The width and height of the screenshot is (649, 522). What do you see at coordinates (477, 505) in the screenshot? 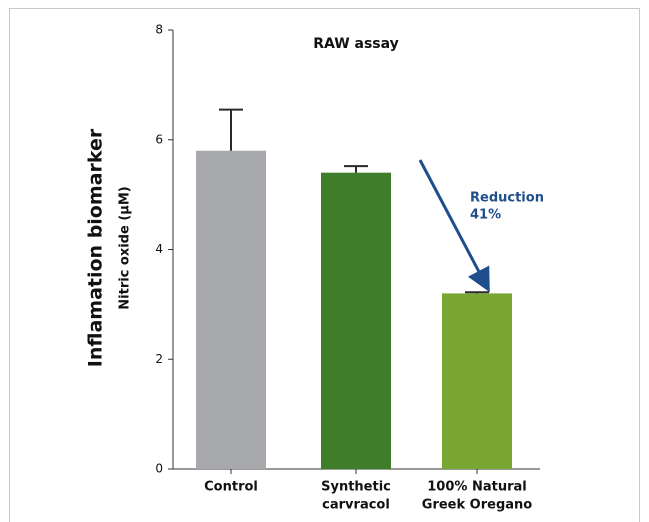
I see `x-tick-label: Greek Oregano` at bounding box center [477, 505].